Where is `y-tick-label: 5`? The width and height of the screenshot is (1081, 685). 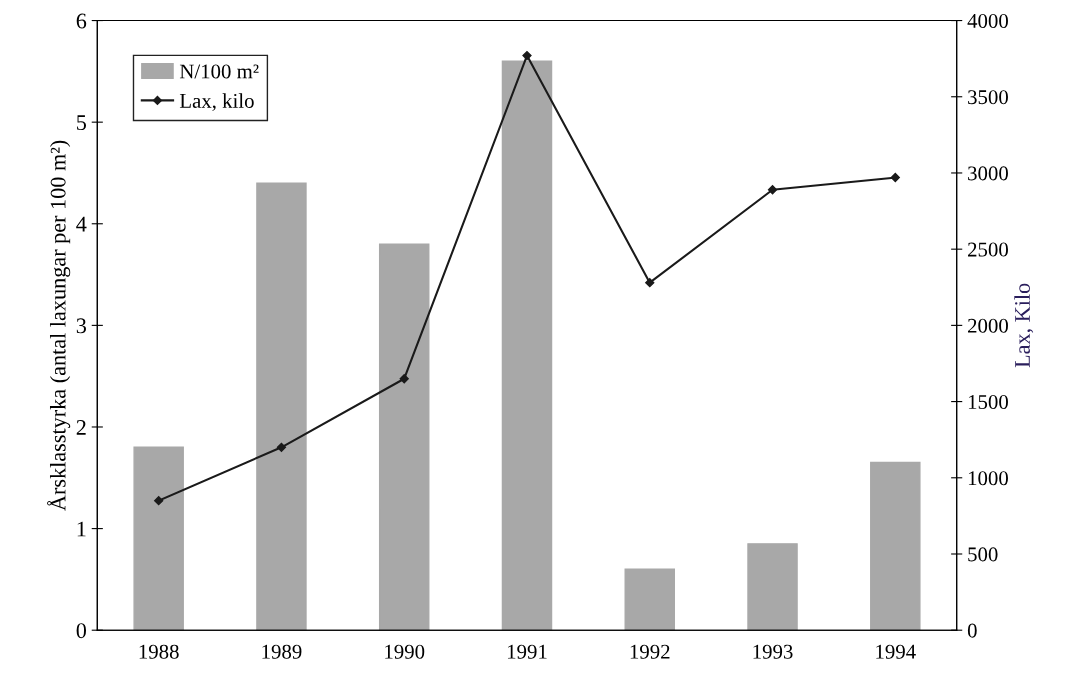 y-tick-label: 5 is located at coordinates (82, 123).